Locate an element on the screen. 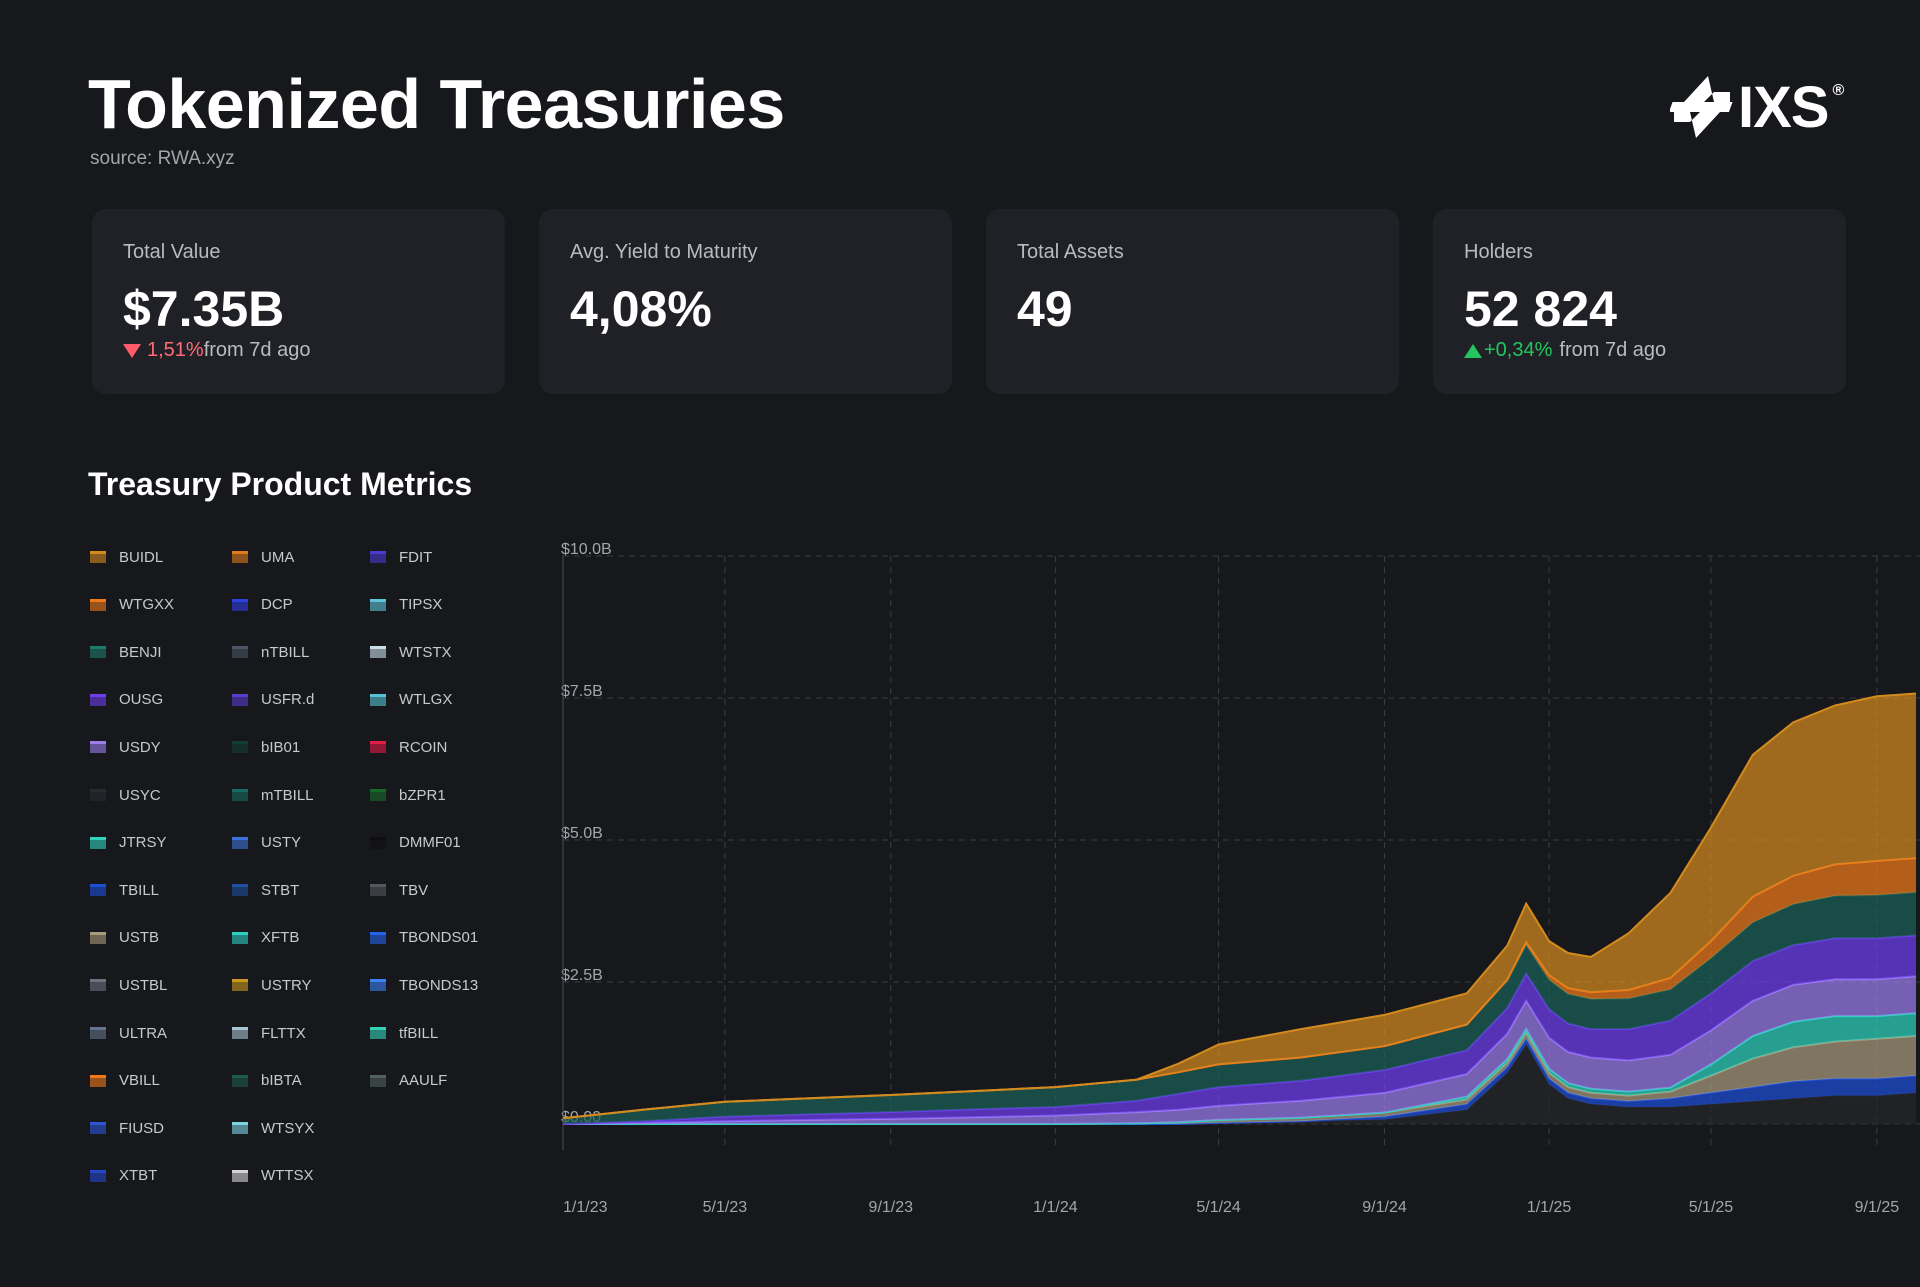 This screenshot has height=1287, width=1920. legend-label: TBILL is located at coordinates (139, 890).